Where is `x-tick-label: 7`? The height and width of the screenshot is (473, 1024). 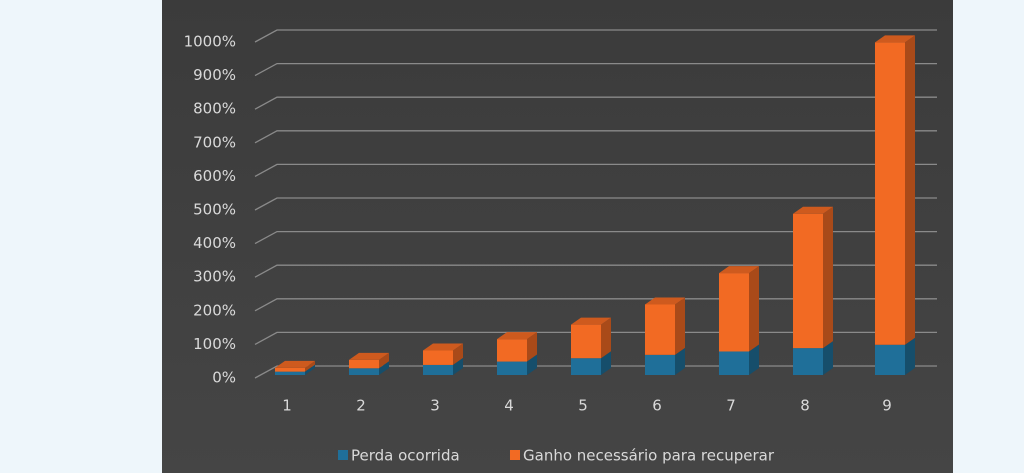 x-tick-label: 7 is located at coordinates (731, 406).